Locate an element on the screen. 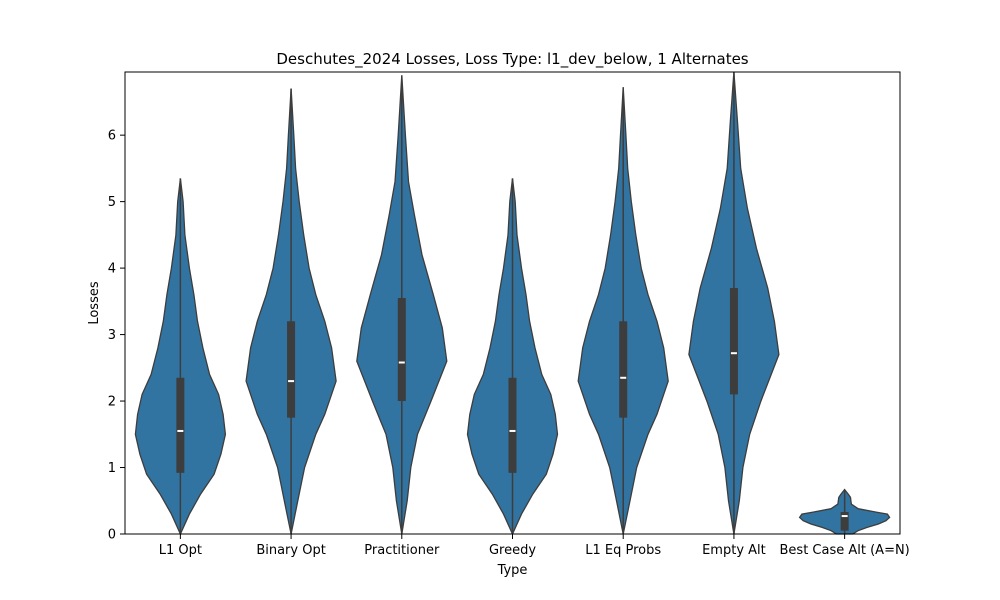 This screenshot has width=1000, height=600. x-tick-label: Empty Alt is located at coordinates (734, 550).